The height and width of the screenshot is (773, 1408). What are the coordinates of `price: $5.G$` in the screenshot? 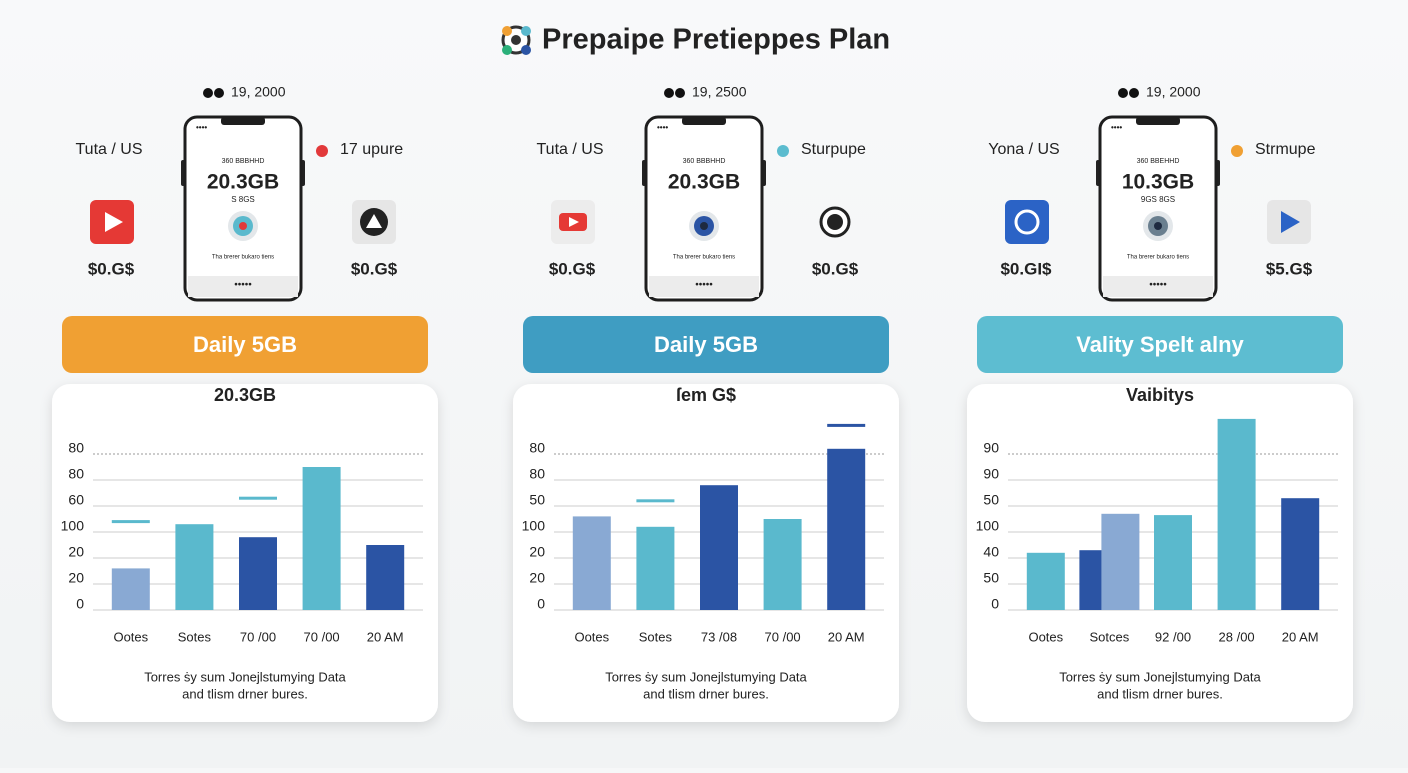 It's located at (1289, 268).